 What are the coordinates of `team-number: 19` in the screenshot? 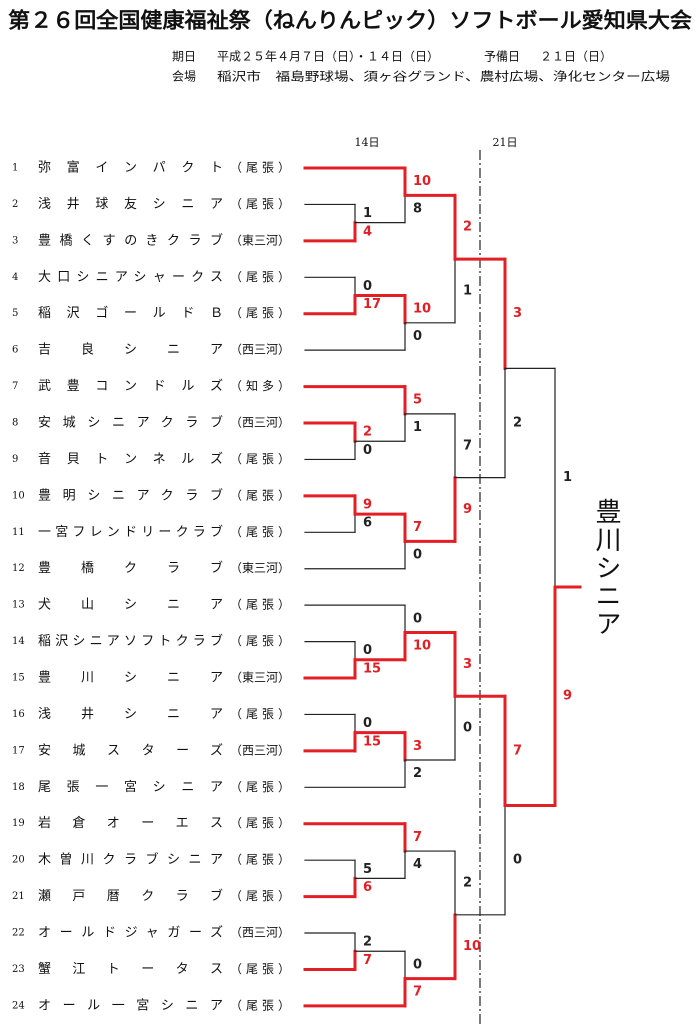 It's located at (18, 823).